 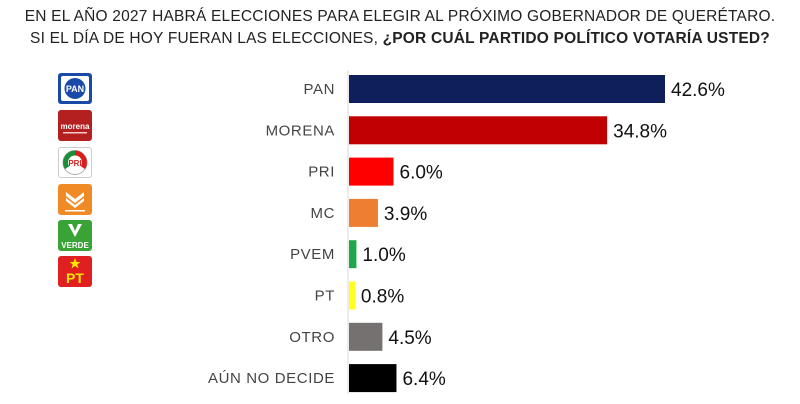 I want to click on value-label-morena: 34.8%, so click(x=640, y=131).